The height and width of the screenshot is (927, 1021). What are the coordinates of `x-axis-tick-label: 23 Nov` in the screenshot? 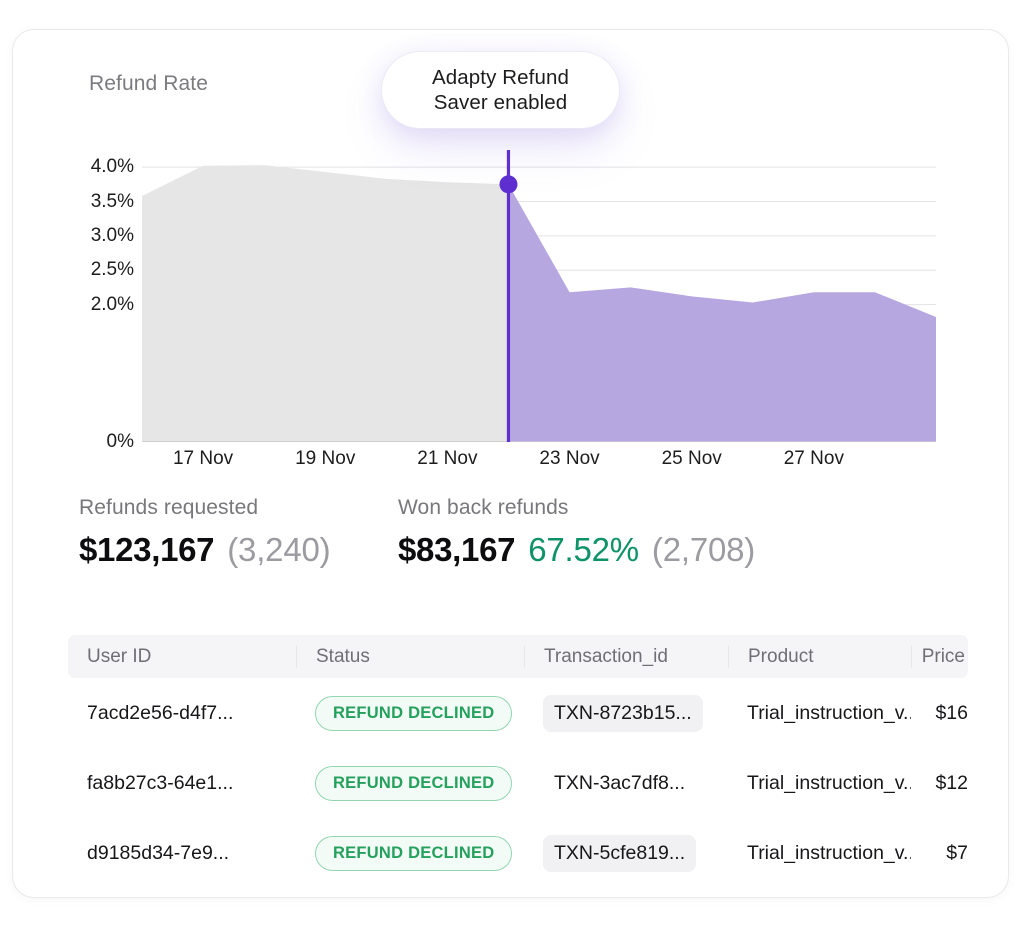 It's located at (569, 458).